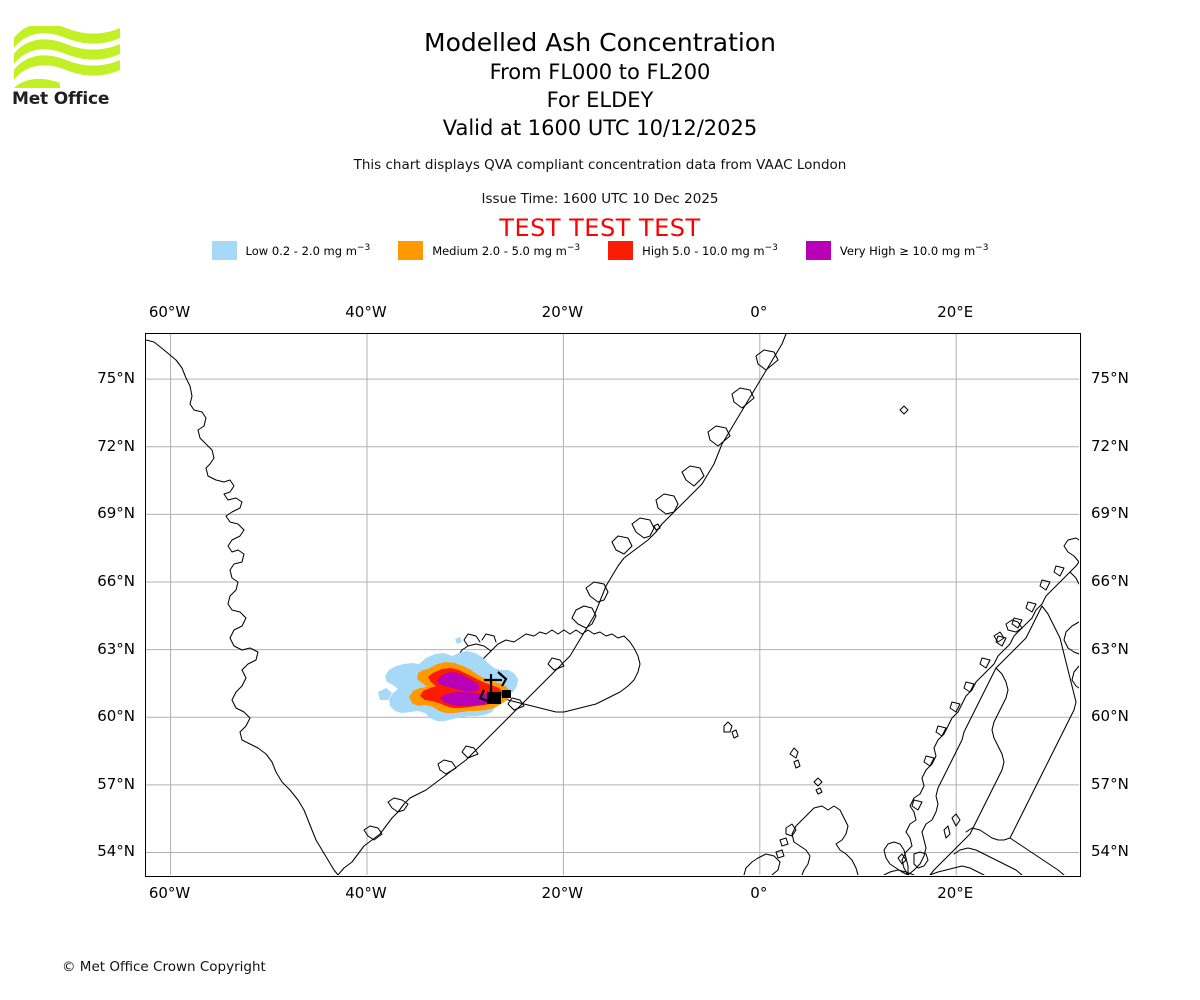  What do you see at coordinates (116, 378) in the screenshot?
I see `y-tick-left-0: 75°N` at bounding box center [116, 378].